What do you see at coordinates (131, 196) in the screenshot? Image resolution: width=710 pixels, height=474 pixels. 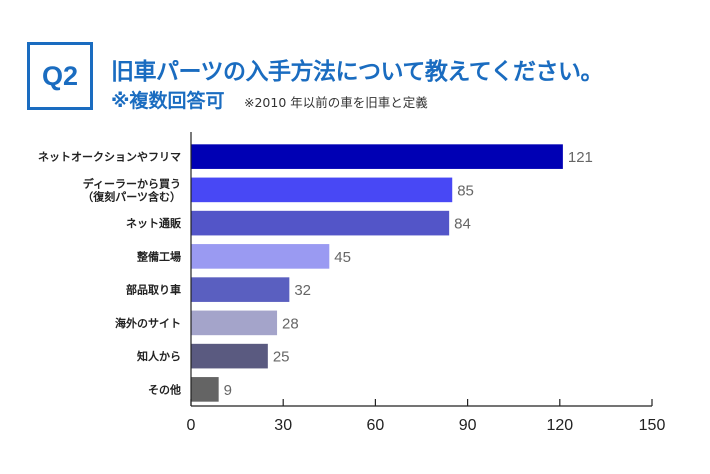 I see `category-label: （復刻パーツ含む）` at bounding box center [131, 196].